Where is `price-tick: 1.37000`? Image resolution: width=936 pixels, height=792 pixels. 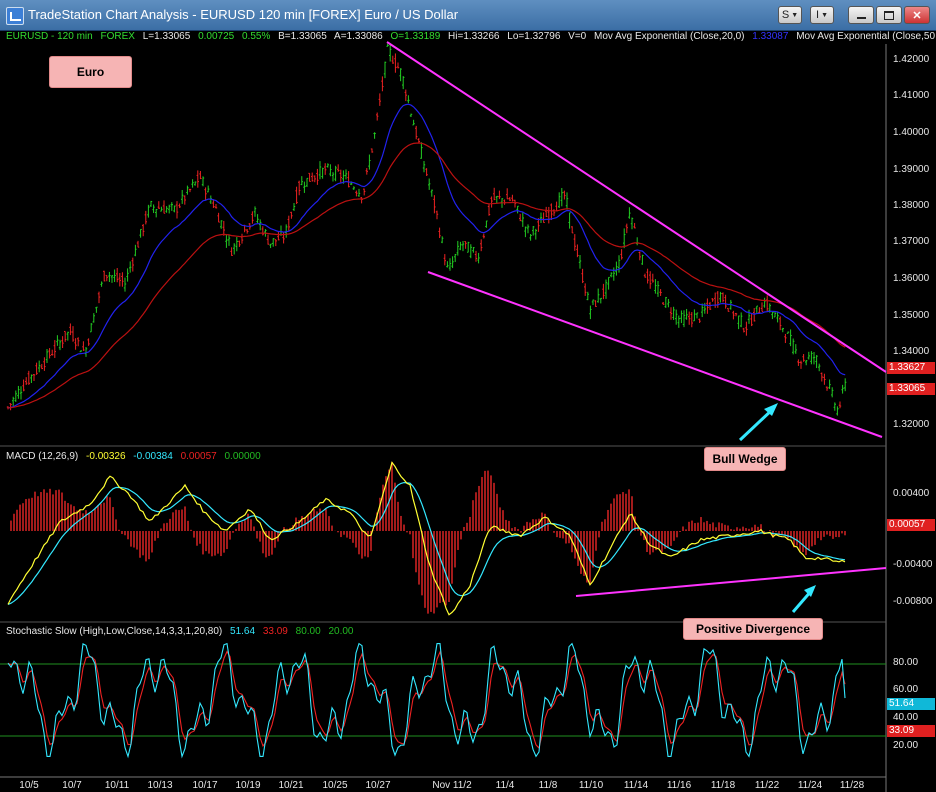 price-tick: 1.37000 is located at coordinates (911, 241).